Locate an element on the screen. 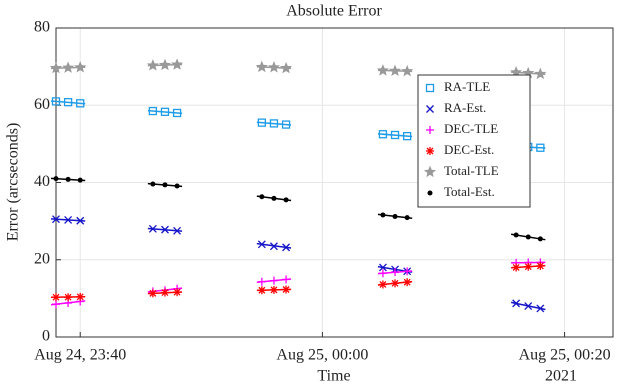 The width and height of the screenshot is (624, 388). x-tick-label: Aug 24, 23:40 is located at coordinates (80, 355).